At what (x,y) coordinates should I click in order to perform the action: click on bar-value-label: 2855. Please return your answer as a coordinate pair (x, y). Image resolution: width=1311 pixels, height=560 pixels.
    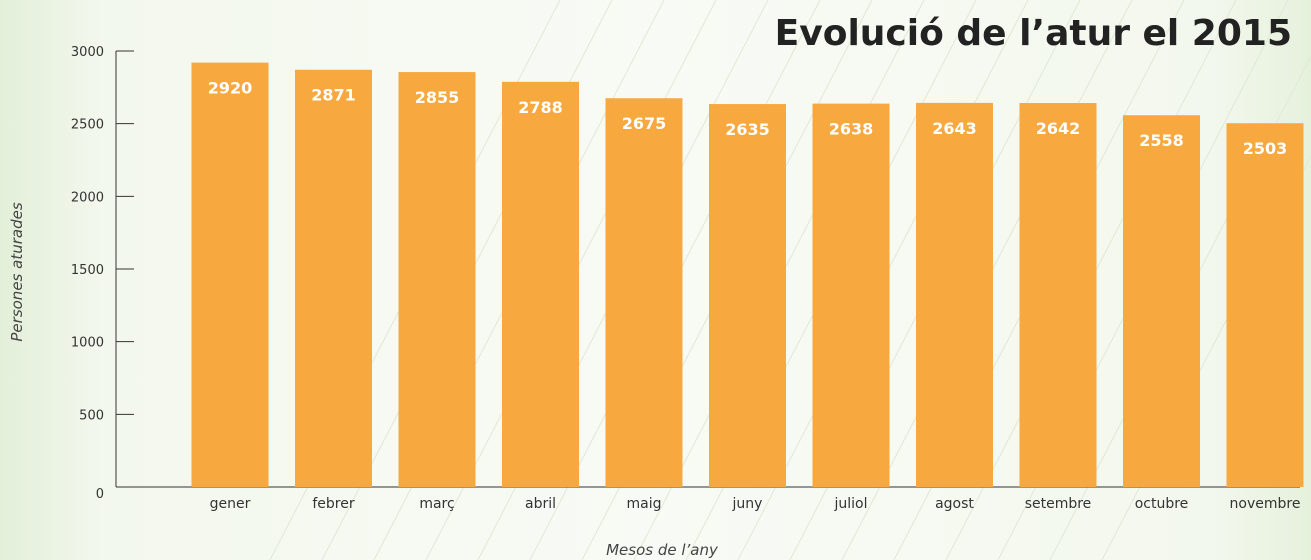
    Looking at the image, I should click on (437, 97).